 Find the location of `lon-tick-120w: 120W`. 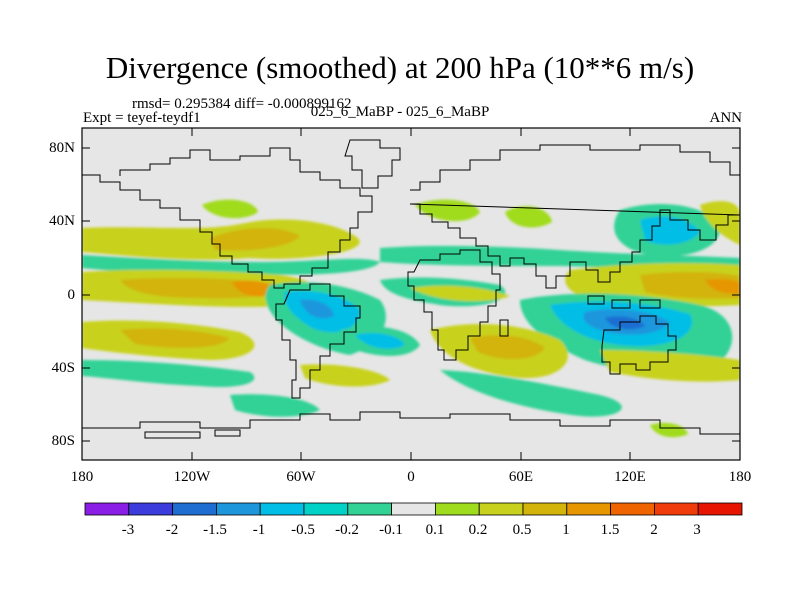

lon-tick-120w: 120W is located at coordinates (192, 477).